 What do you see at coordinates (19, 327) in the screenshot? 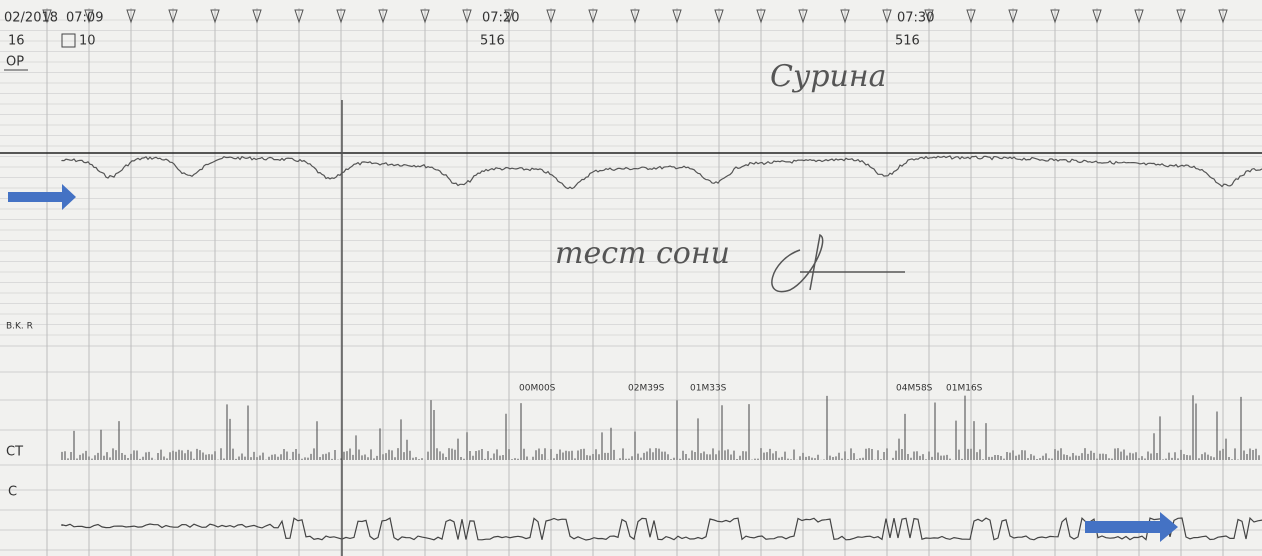
I see `channel-label: B.K. R` at bounding box center [19, 327].